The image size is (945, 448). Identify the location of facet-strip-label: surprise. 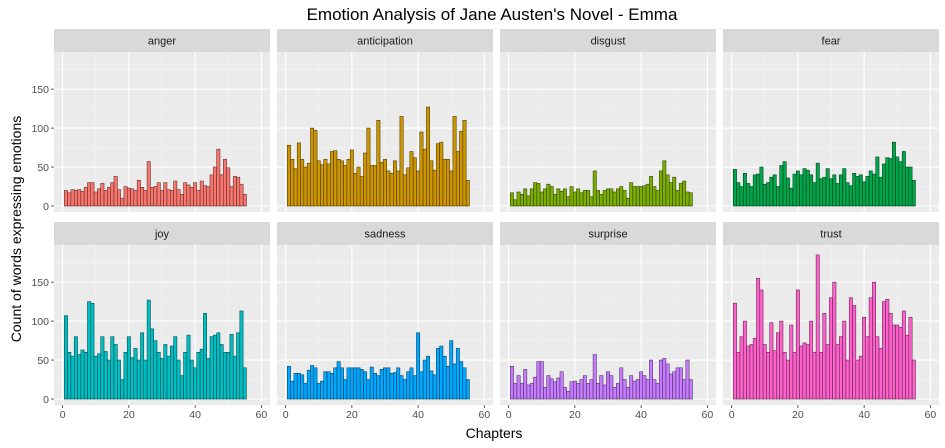
(607, 235).